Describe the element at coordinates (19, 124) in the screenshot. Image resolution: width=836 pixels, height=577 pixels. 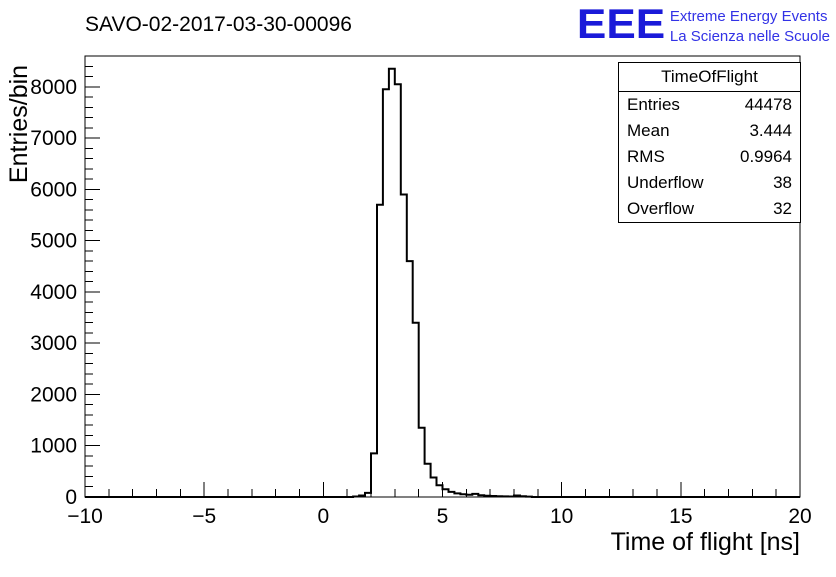
I see `svg-text: Entries/bin` at that location.